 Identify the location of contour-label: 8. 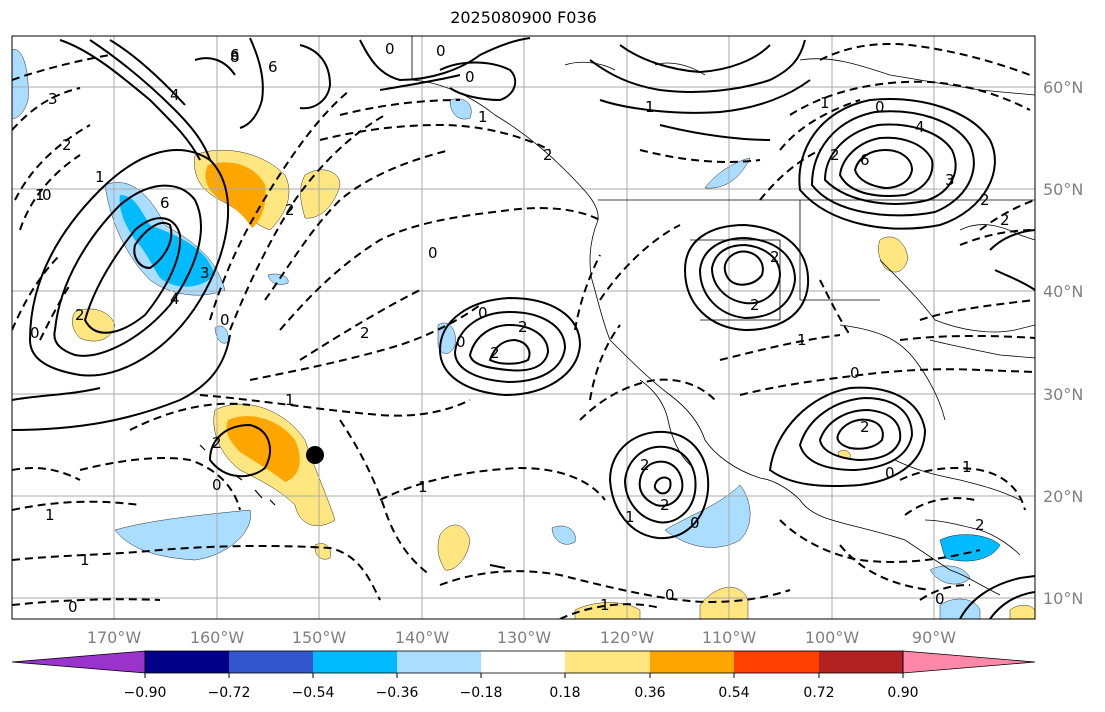
(235, 57).